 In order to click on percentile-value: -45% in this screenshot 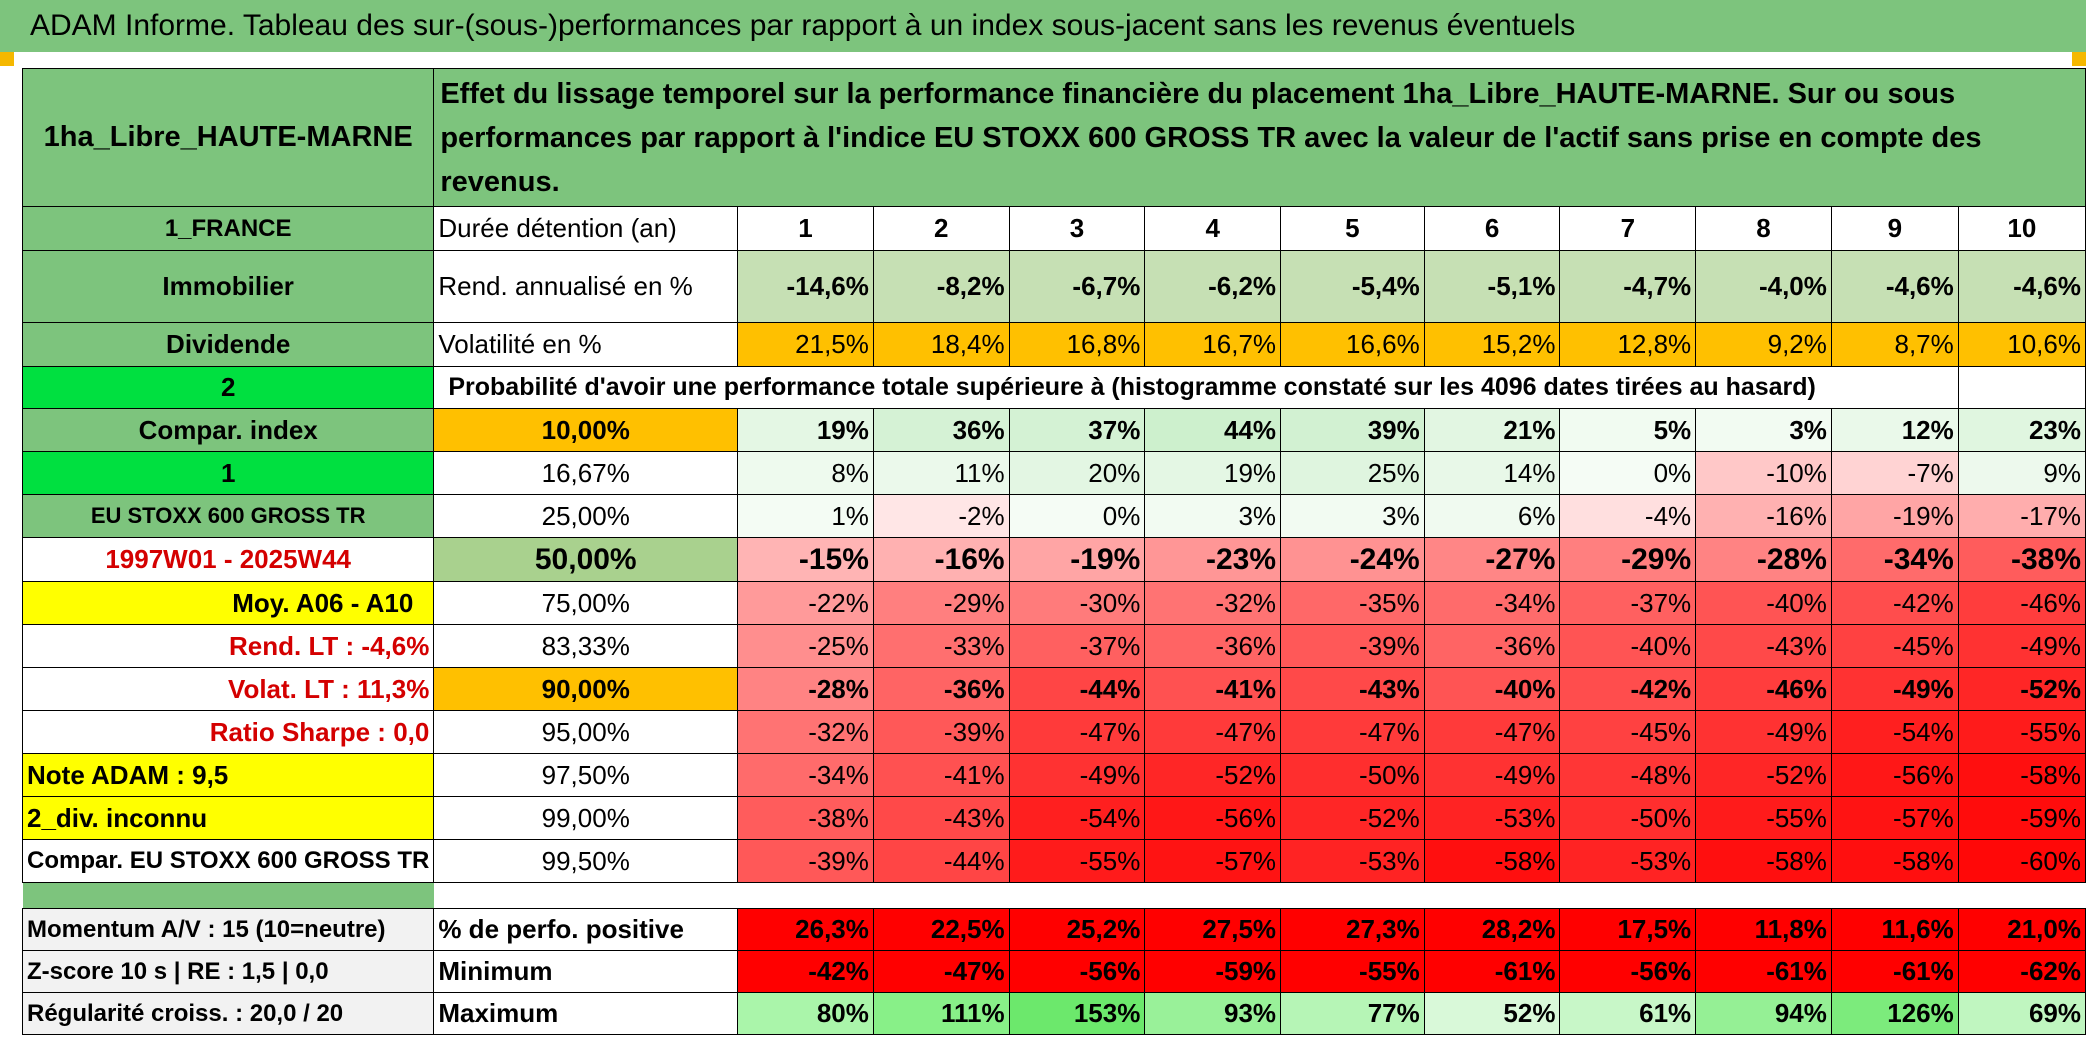, I will do `click(1628, 732)`.